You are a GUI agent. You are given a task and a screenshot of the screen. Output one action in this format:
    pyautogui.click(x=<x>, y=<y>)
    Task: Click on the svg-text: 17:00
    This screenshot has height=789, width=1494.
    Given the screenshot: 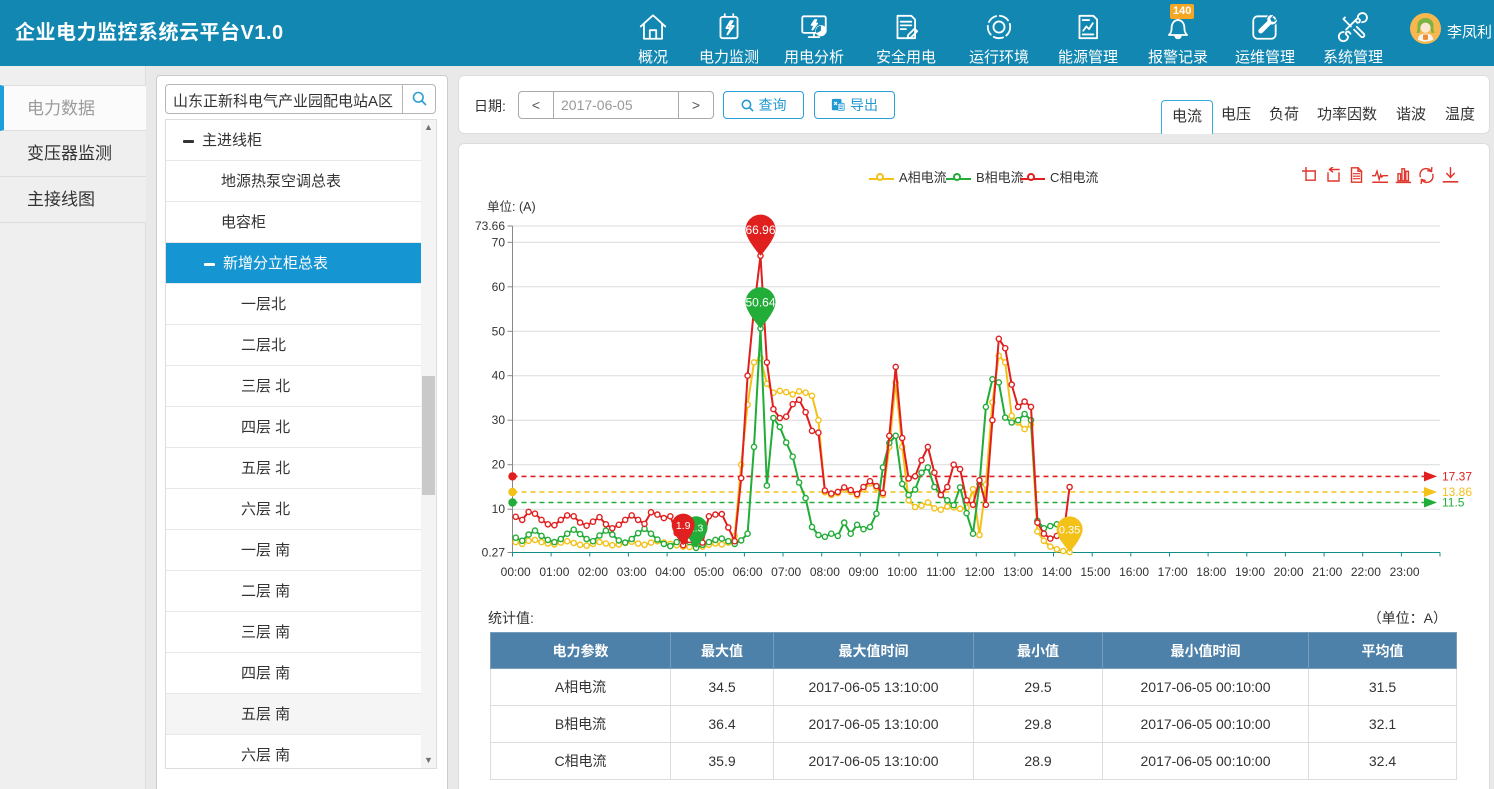 What is the action you would take?
    pyautogui.click(x=1173, y=572)
    